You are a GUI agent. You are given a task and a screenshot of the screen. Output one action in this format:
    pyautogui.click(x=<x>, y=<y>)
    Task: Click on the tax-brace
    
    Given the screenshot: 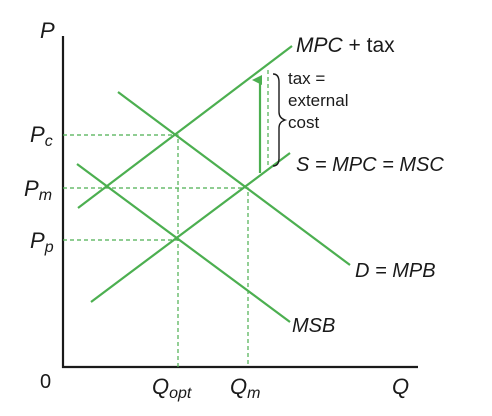 What is the action you would take?
    pyautogui.click(x=280, y=120)
    